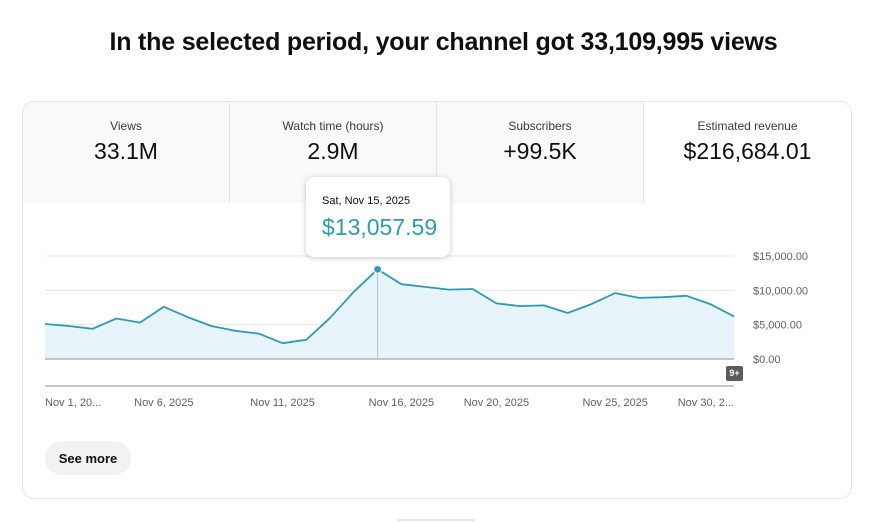 This screenshot has width=887, height=522. Describe the element at coordinates (767, 360) in the screenshot. I see `y-tick-label: $0.00` at that location.